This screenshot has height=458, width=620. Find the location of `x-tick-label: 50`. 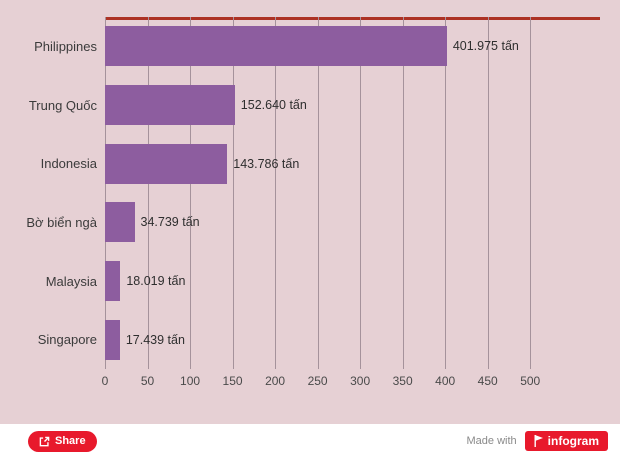

x-tick-label: 50 is located at coordinates (147, 381).